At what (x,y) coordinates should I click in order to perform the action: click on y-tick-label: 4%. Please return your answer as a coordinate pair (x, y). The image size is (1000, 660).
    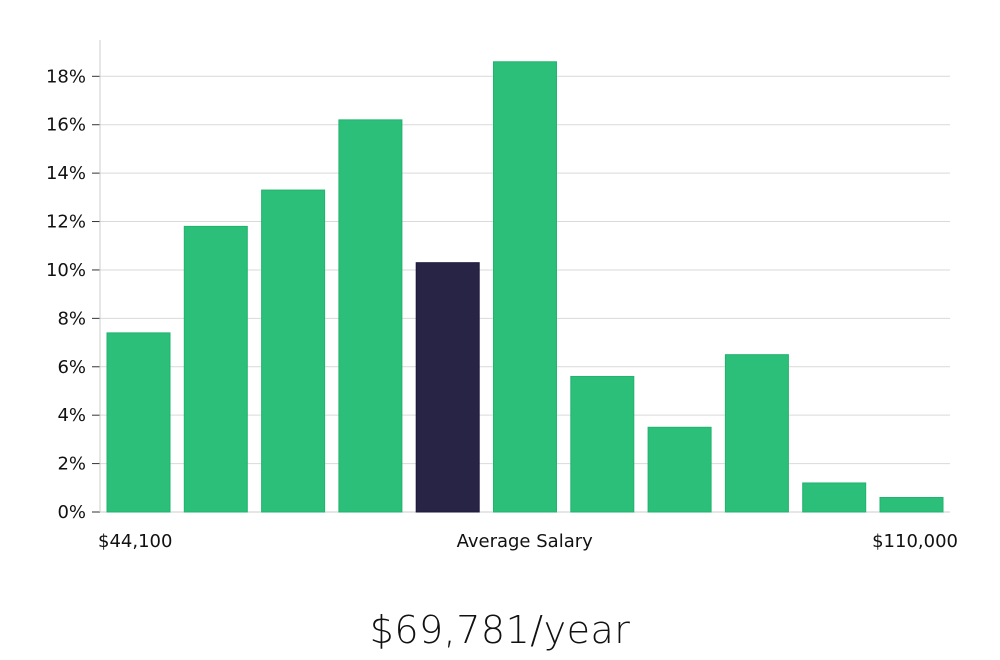
    Looking at the image, I should click on (71, 415).